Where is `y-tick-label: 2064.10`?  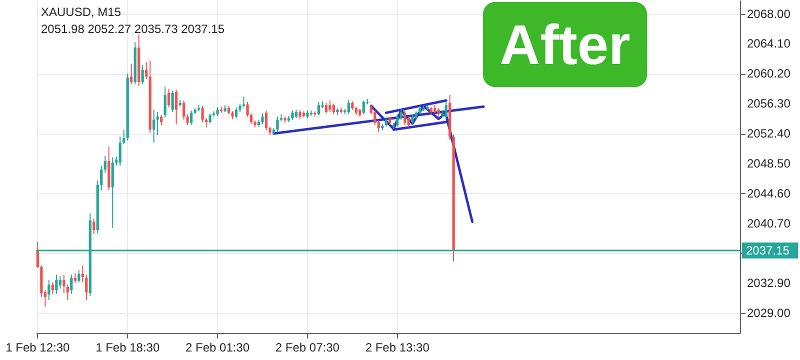 y-tick-label: 2064.10 is located at coordinates (769, 43).